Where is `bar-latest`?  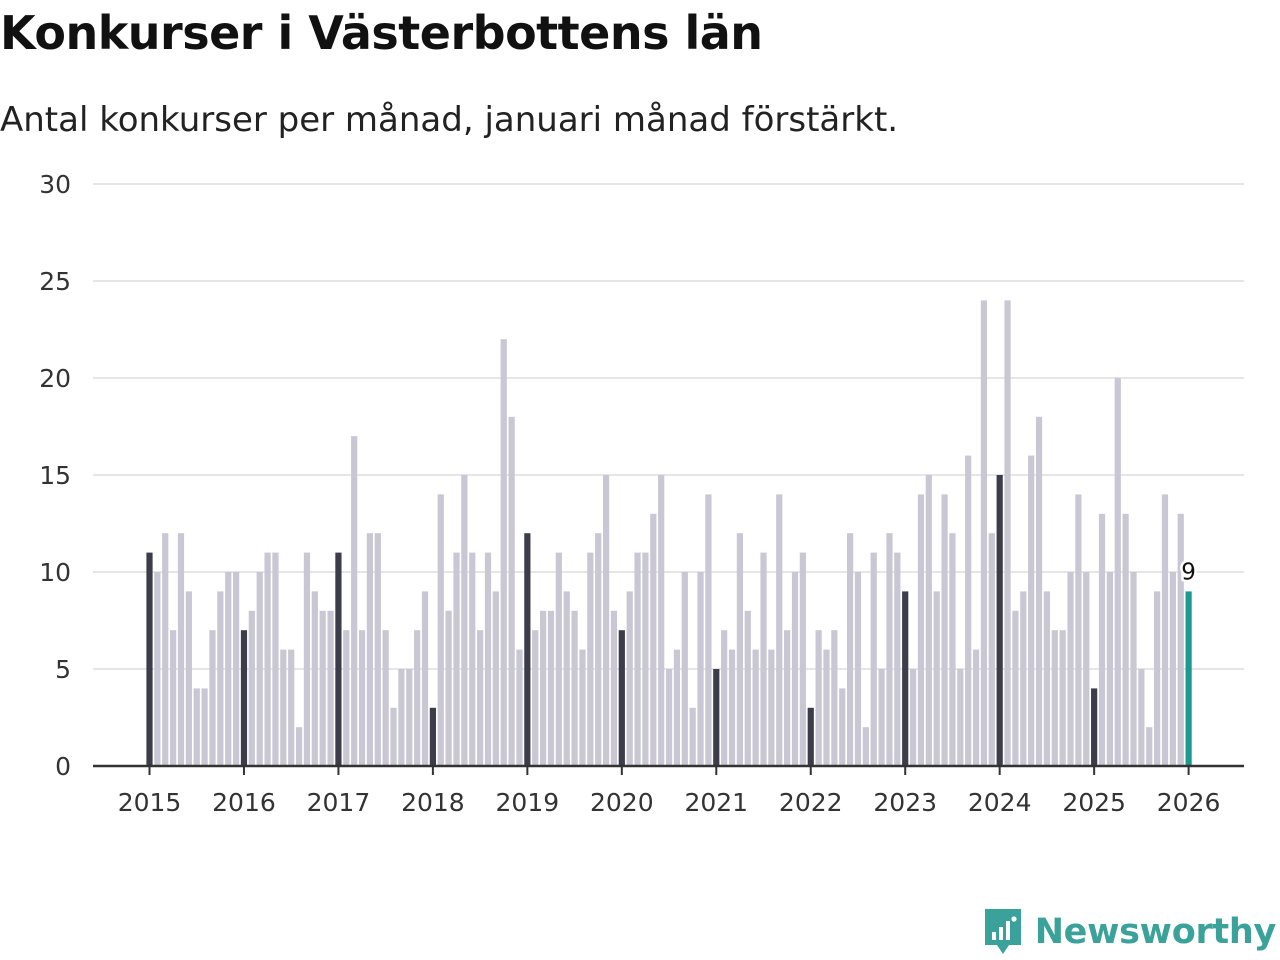
bar-latest is located at coordinates (1188, 678).